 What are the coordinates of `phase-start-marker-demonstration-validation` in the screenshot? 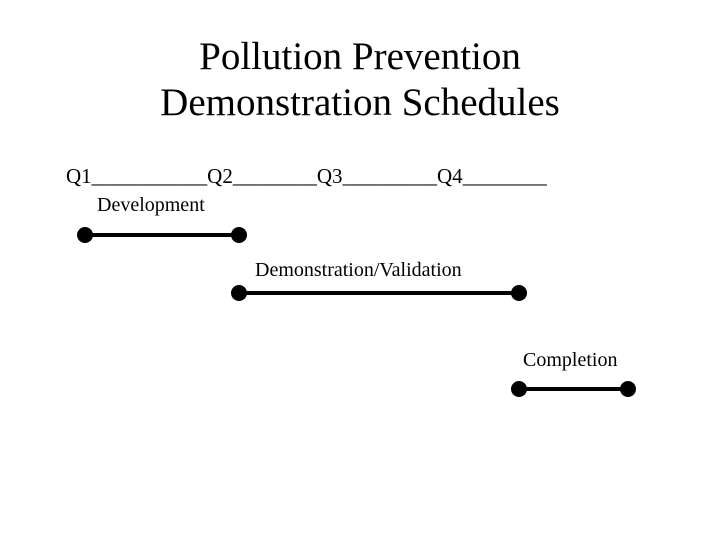 It's located at (239, 293).